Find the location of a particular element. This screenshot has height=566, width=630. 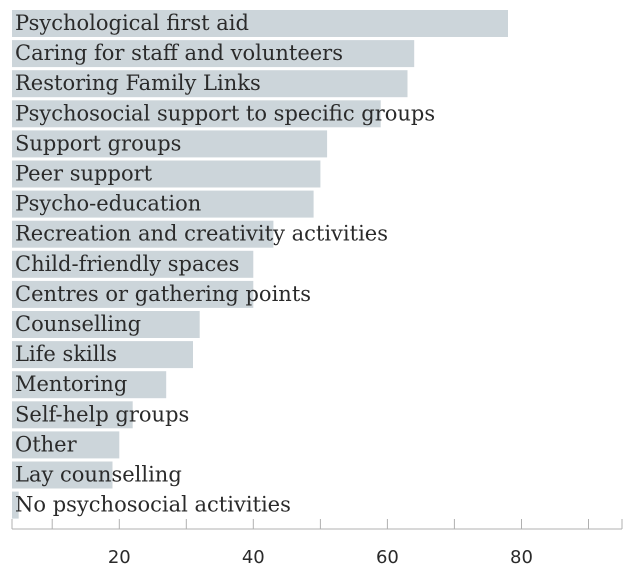

category-label: Child-friendly spaces is located at coordinates (127, 264).